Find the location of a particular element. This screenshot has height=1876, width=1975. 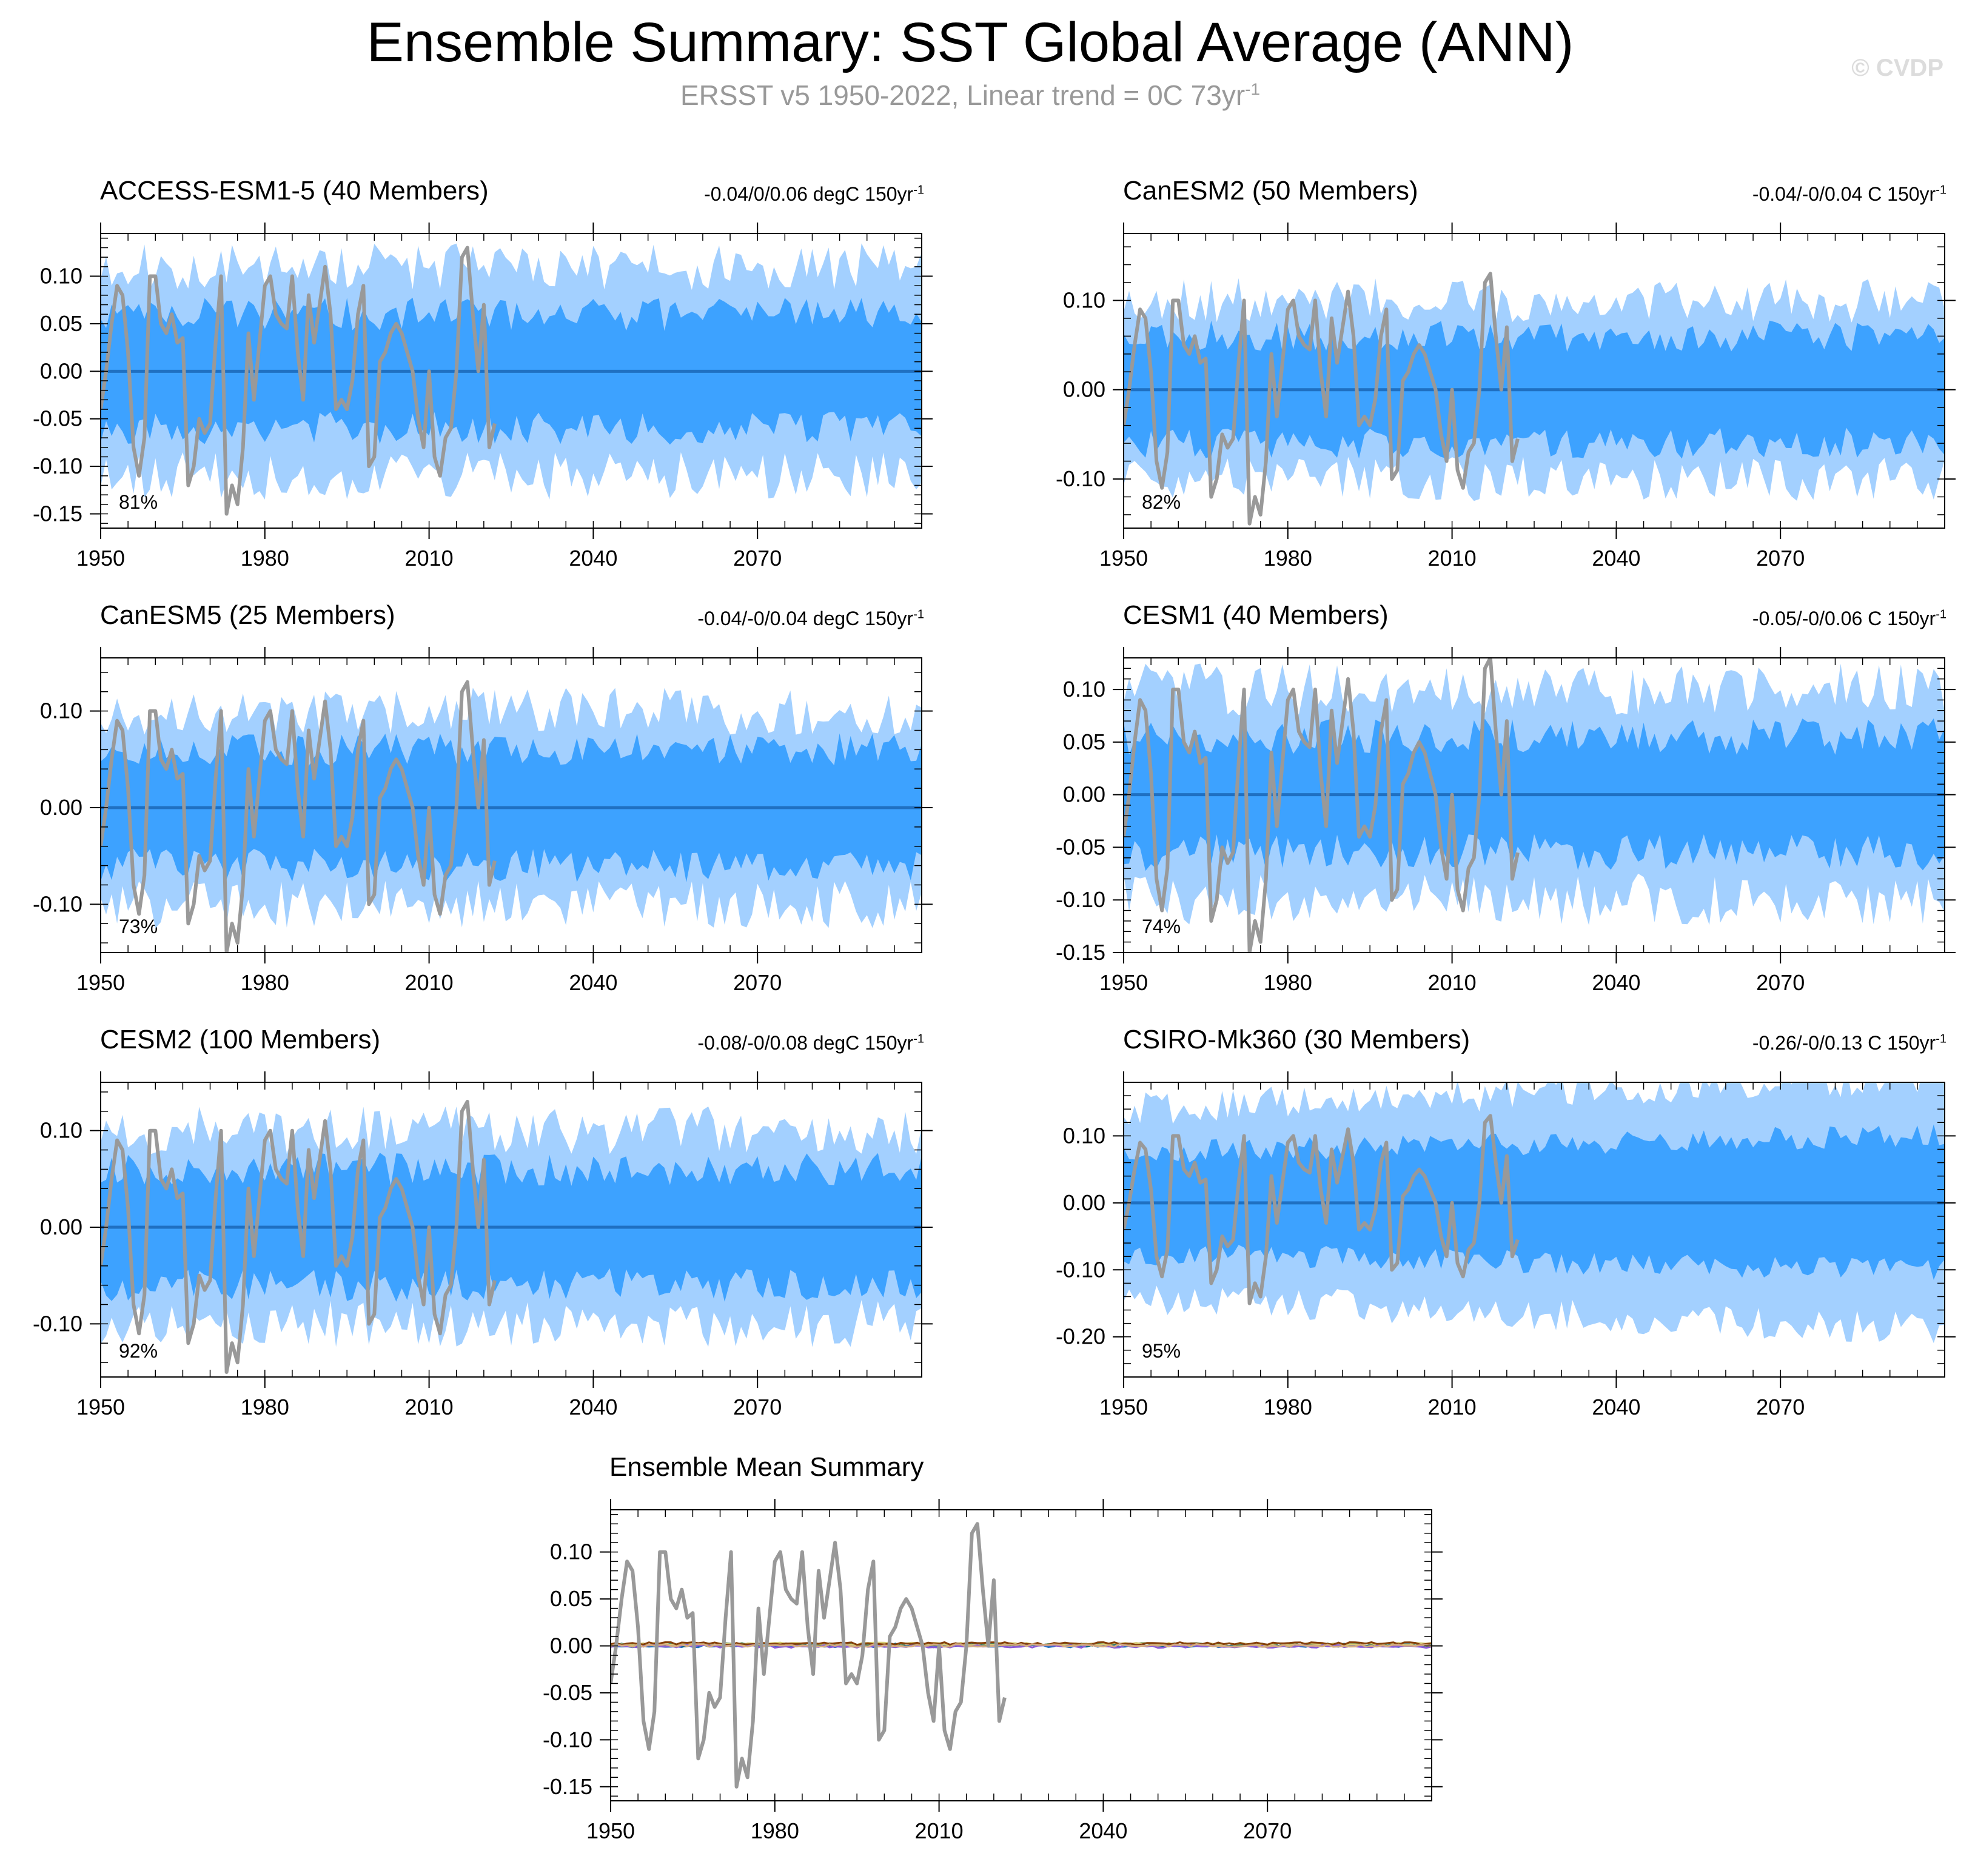

panel-6-frame is located at coordinates (1534, 1230).